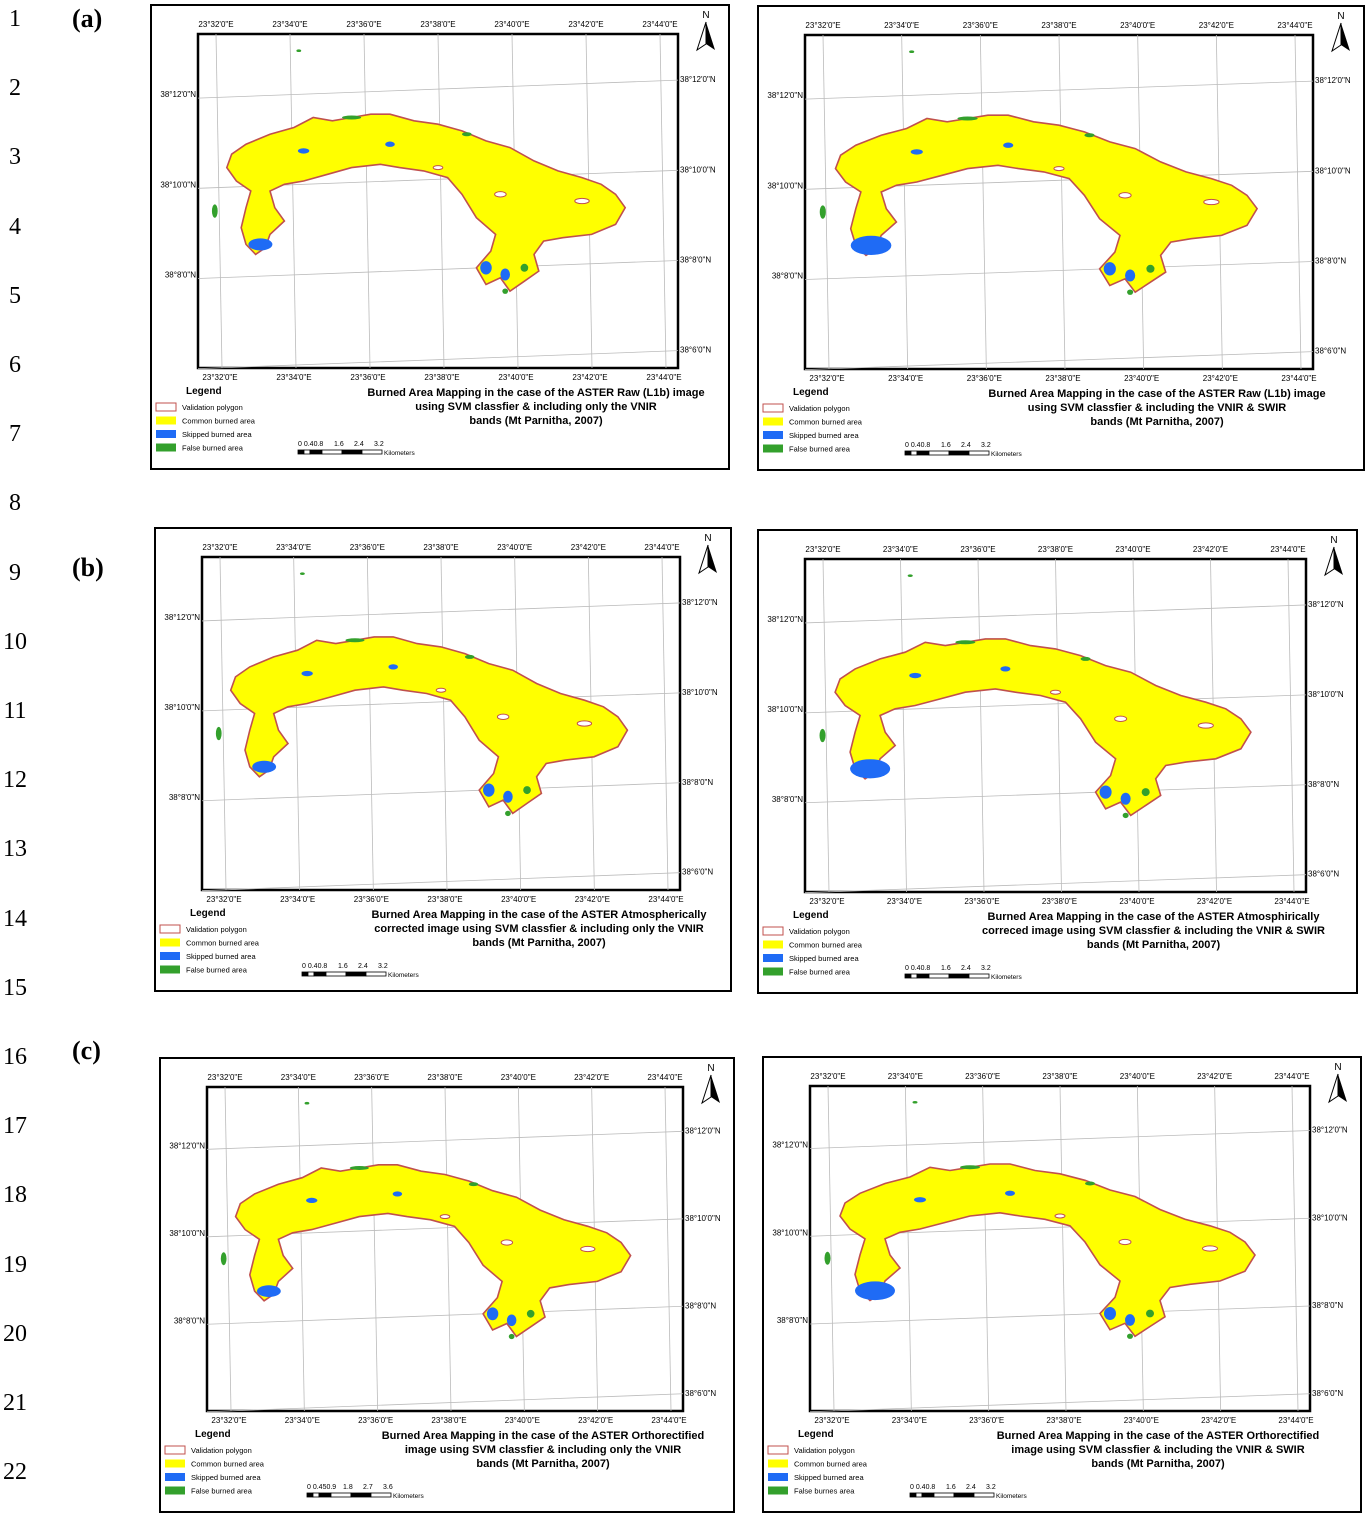 This screenshot has width=1372, height=1515. What do you see at coordinates (388, 1487) in the screenshot?
I see `scale-bar-tick: 3.6` at bounding box center [388, 1487].